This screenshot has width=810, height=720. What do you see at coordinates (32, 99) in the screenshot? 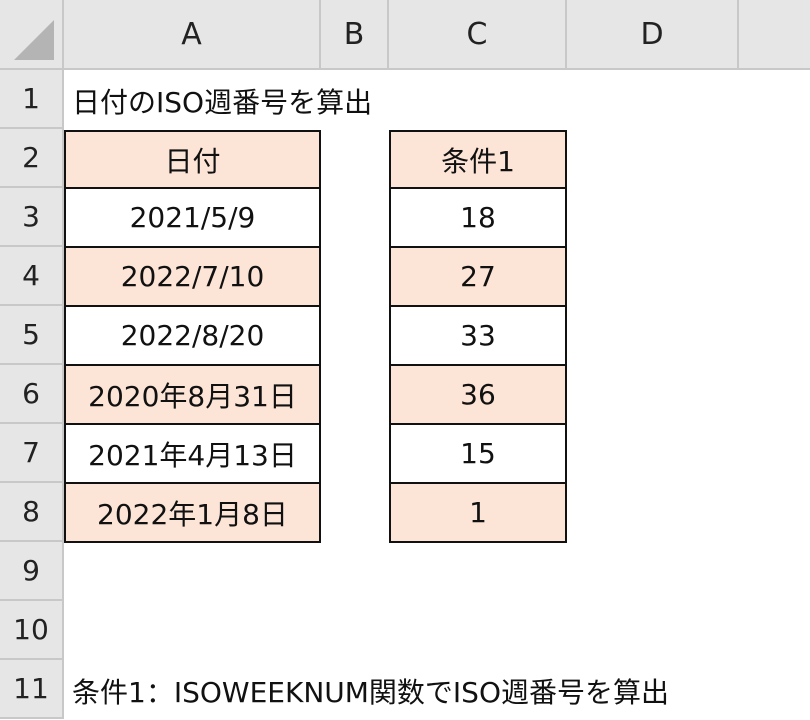
I see `row-header-1: 1` at bounding box center [32, 99].